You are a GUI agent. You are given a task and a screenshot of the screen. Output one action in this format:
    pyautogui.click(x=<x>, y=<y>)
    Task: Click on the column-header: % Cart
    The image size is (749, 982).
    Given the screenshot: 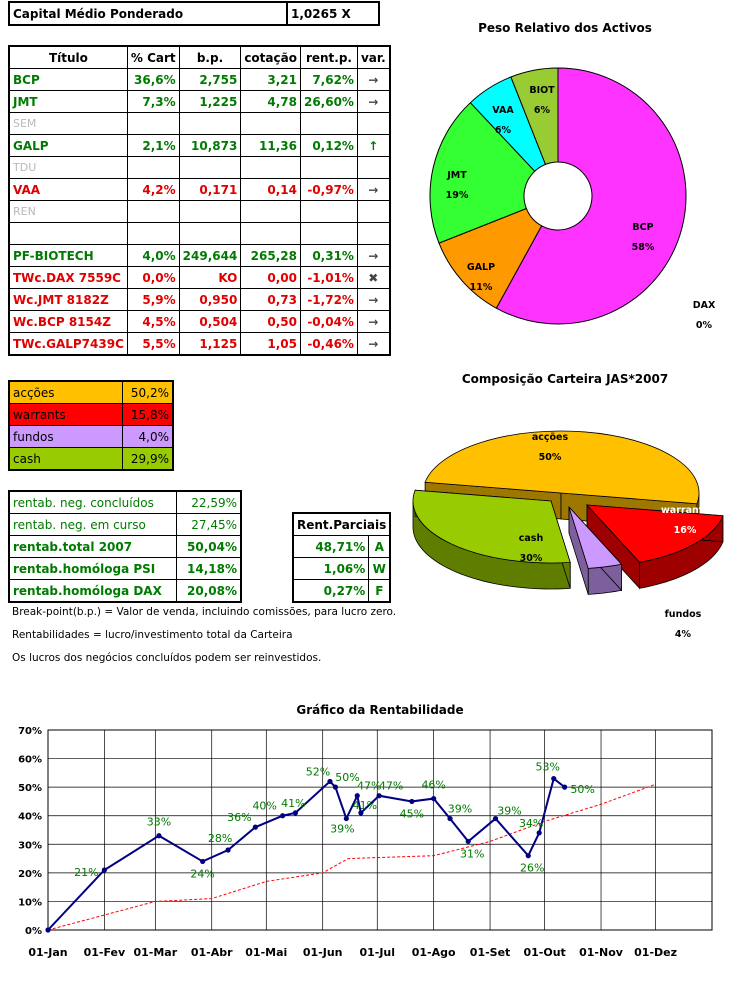 What is the action you would take?
    pyautogui.click(x=153, y=57)
    